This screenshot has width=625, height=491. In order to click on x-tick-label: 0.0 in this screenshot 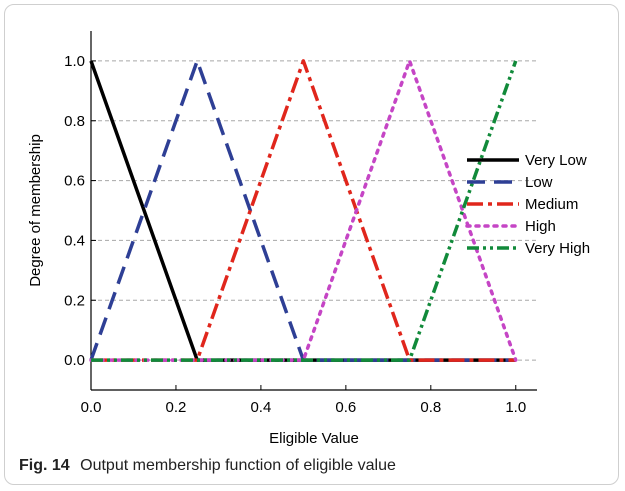, I will do `click(91, 407)`.